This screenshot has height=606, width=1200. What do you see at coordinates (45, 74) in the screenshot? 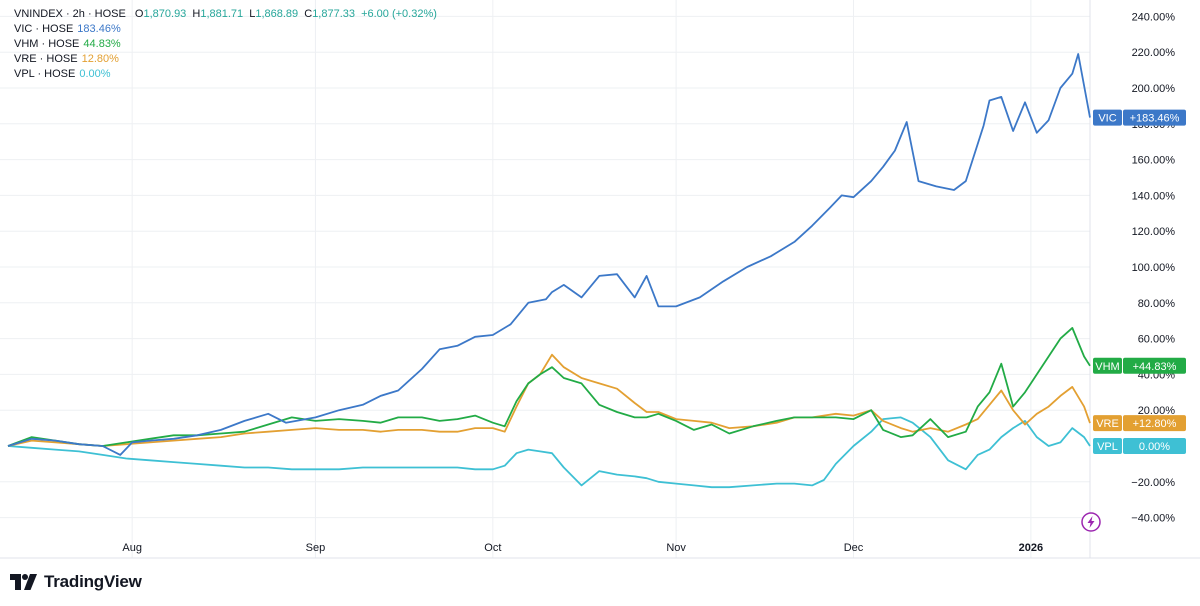
I see `legend-vpl-name: VPL · HOSE` at bounding box center [45, 74].